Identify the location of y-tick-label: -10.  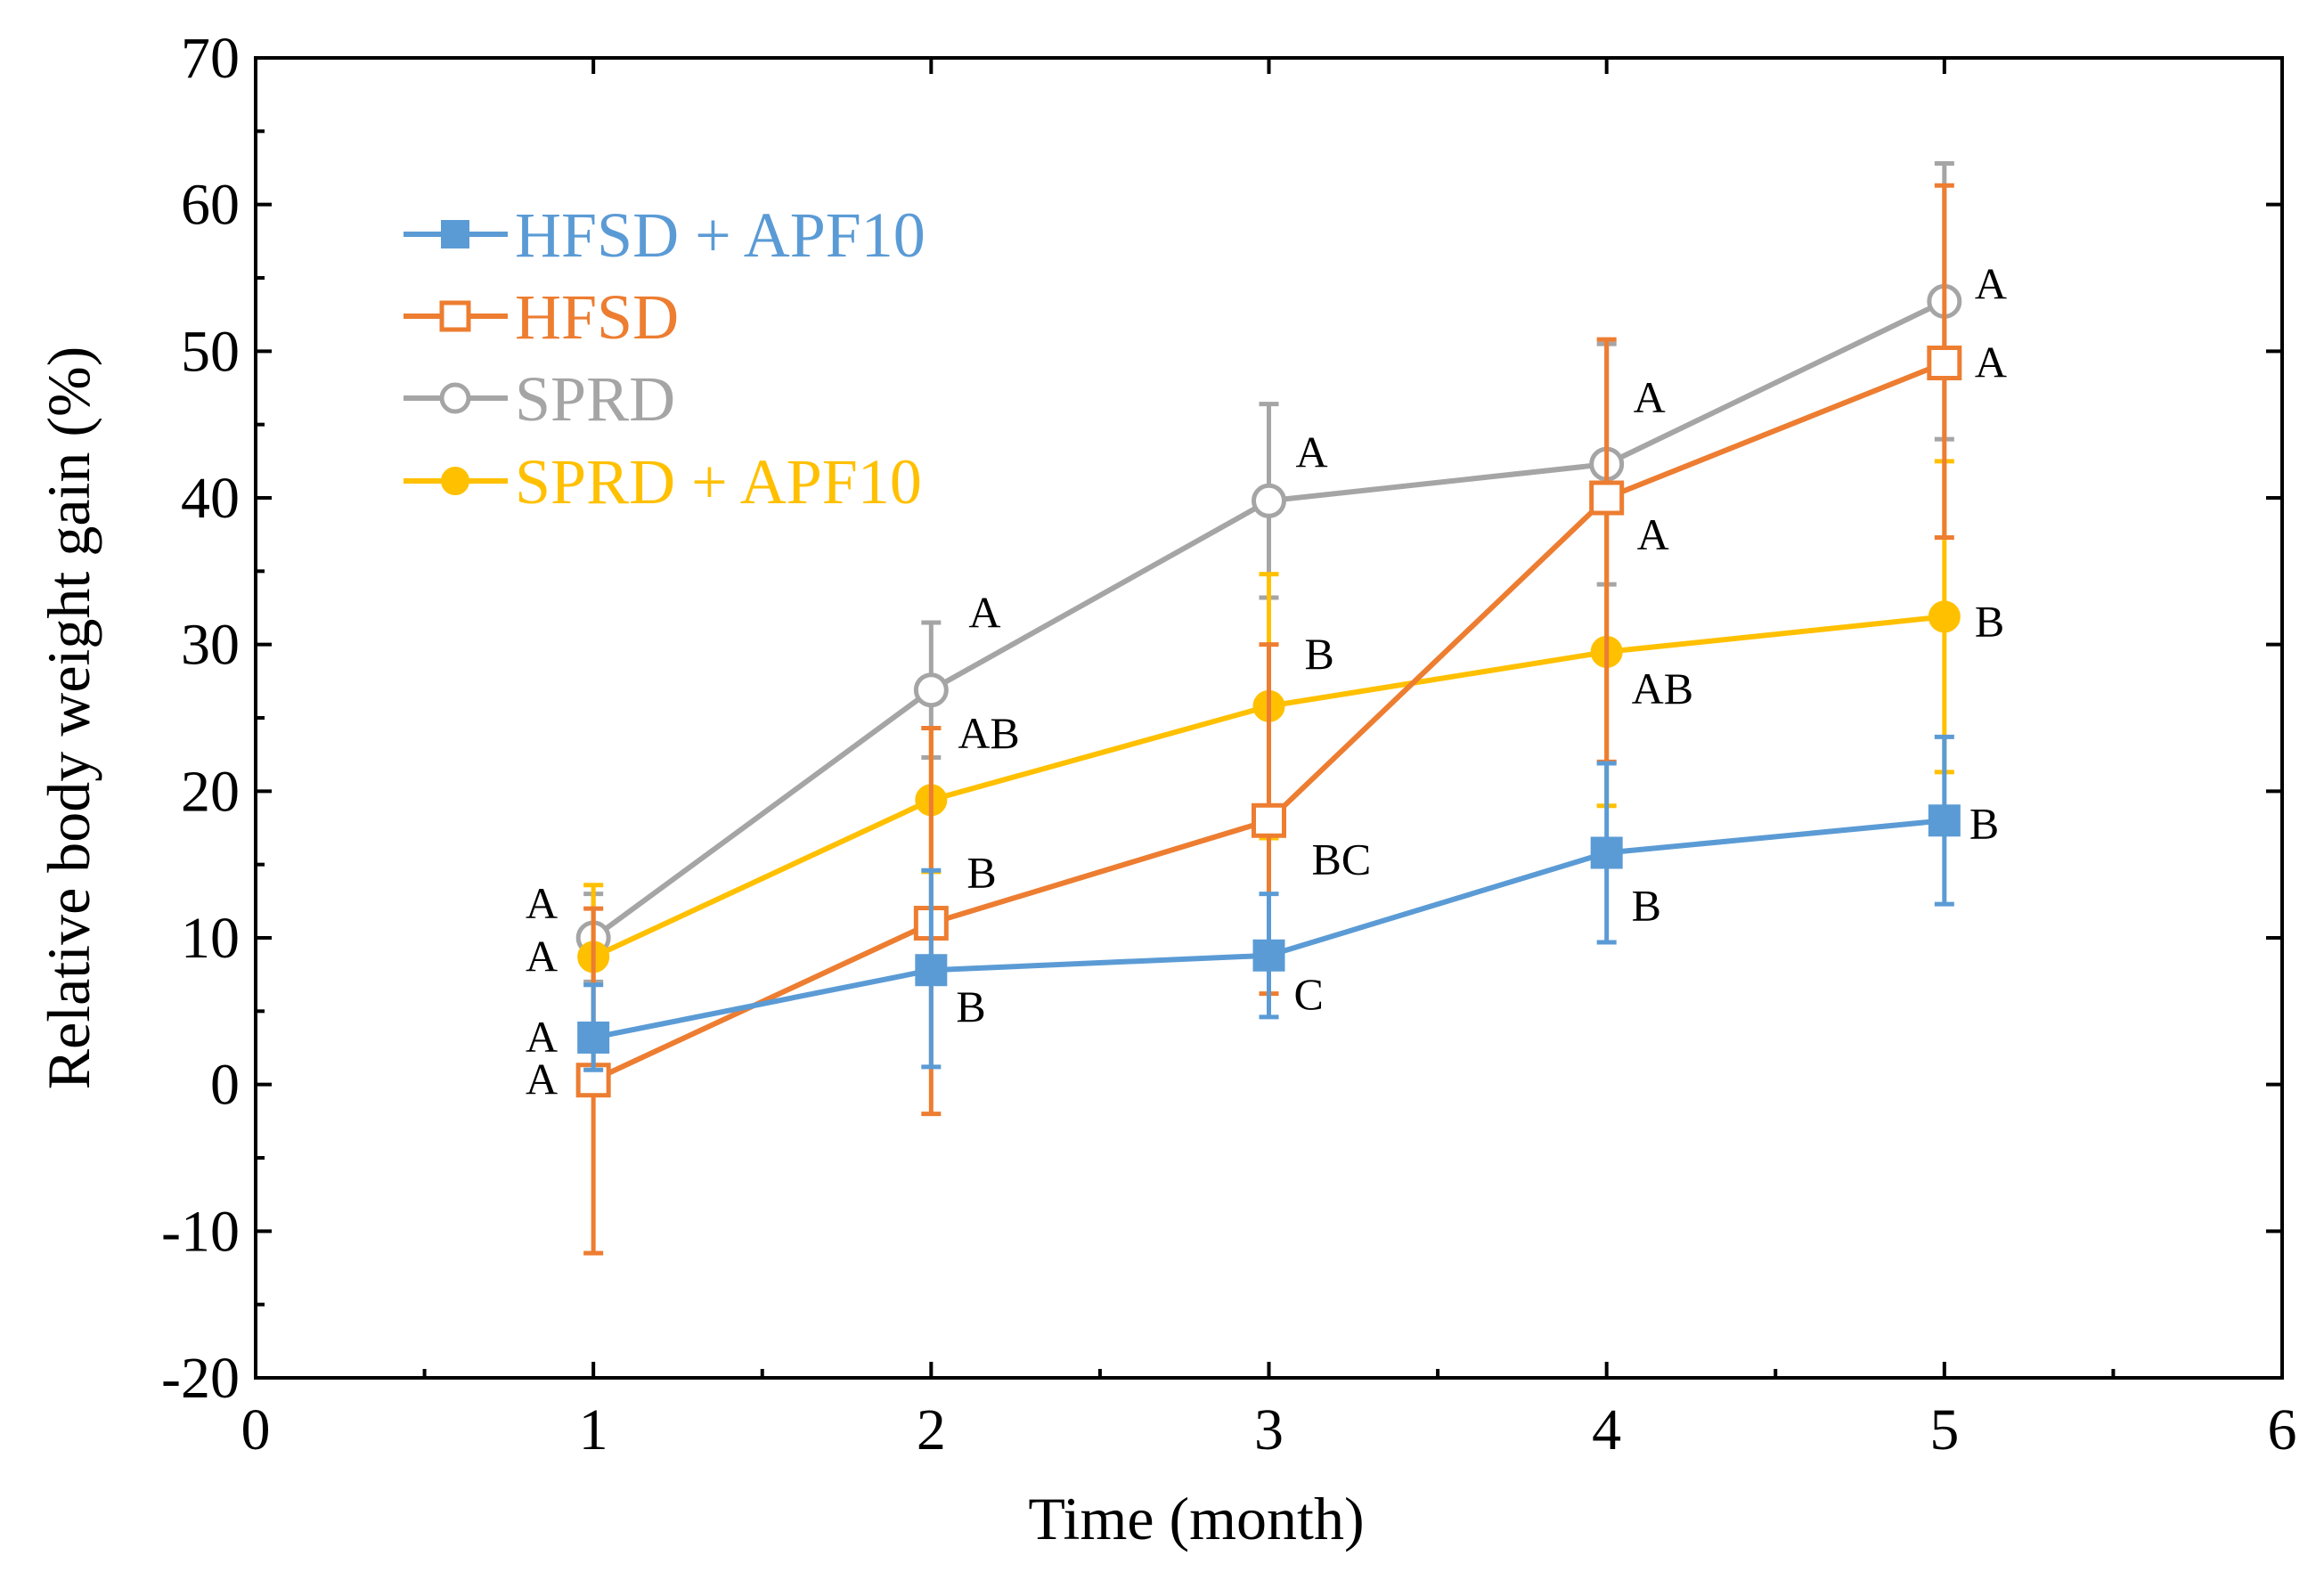
(200, 1231).